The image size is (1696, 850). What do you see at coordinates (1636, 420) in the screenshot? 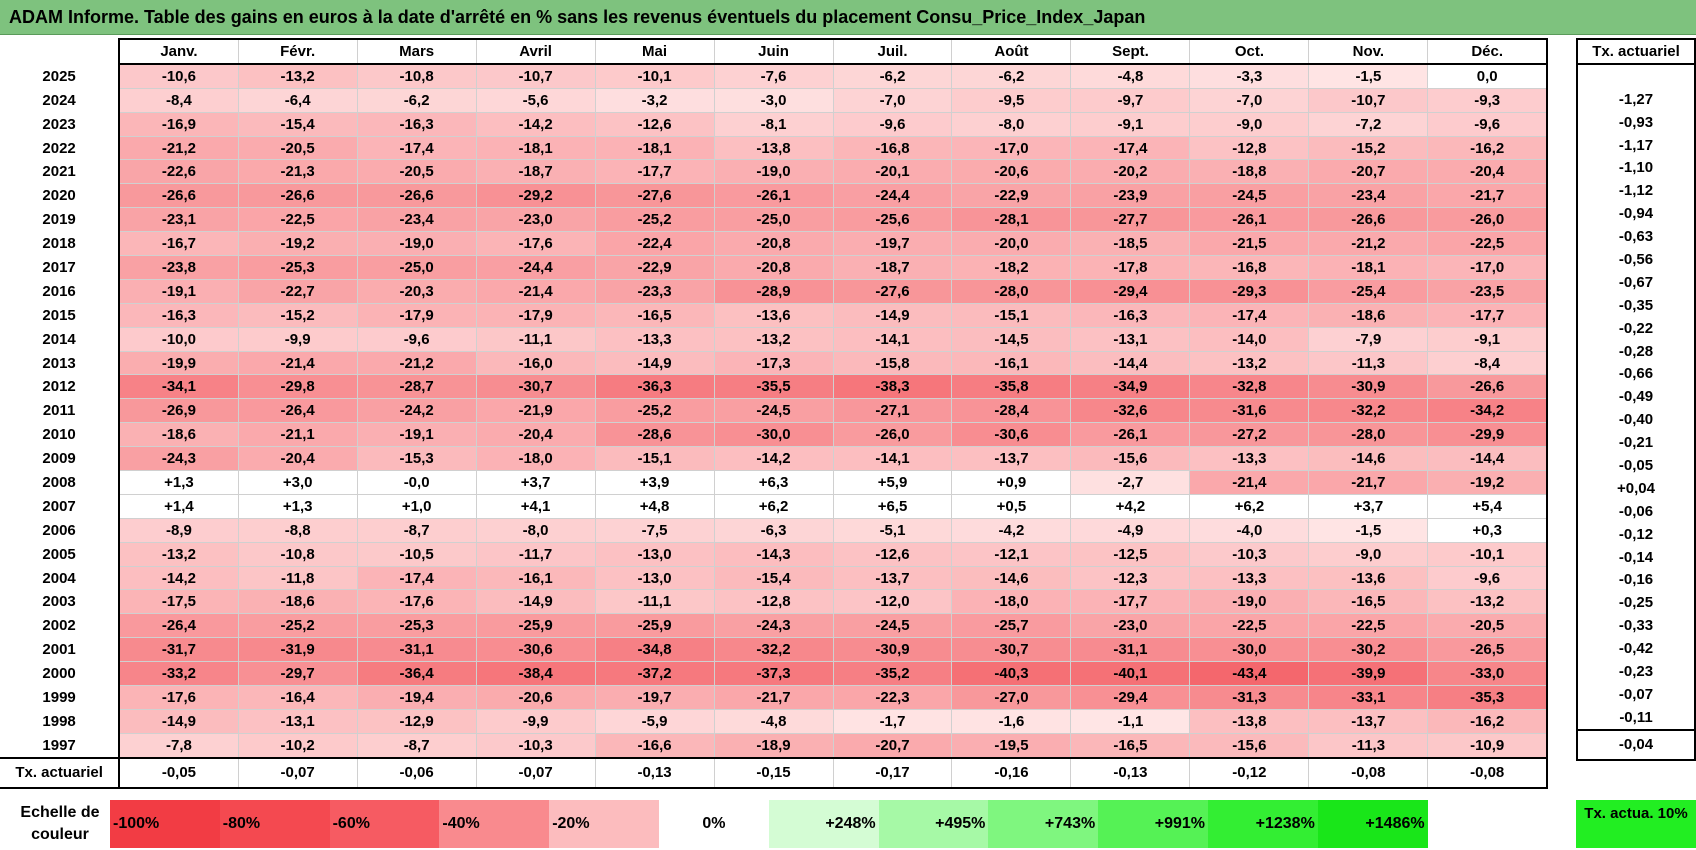
I see `actuarial-rate-cell: -0,40` at bounding box center [1636, 420].